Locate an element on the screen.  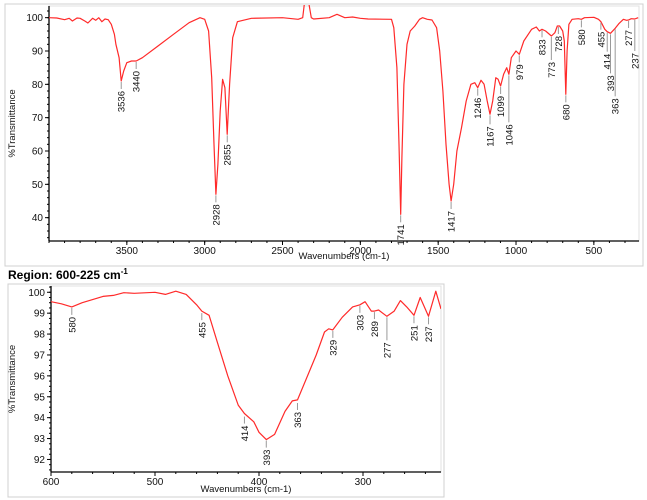
region-peak-label: 414 is located at coordinates (245, 434).